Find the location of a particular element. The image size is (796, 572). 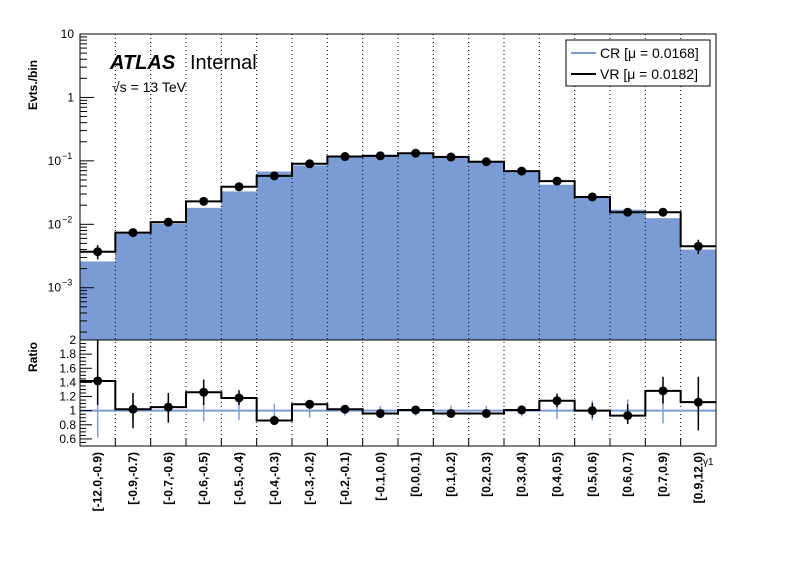

ratio-y-tick-label: 1.4 is located at coordinates (67, 382).